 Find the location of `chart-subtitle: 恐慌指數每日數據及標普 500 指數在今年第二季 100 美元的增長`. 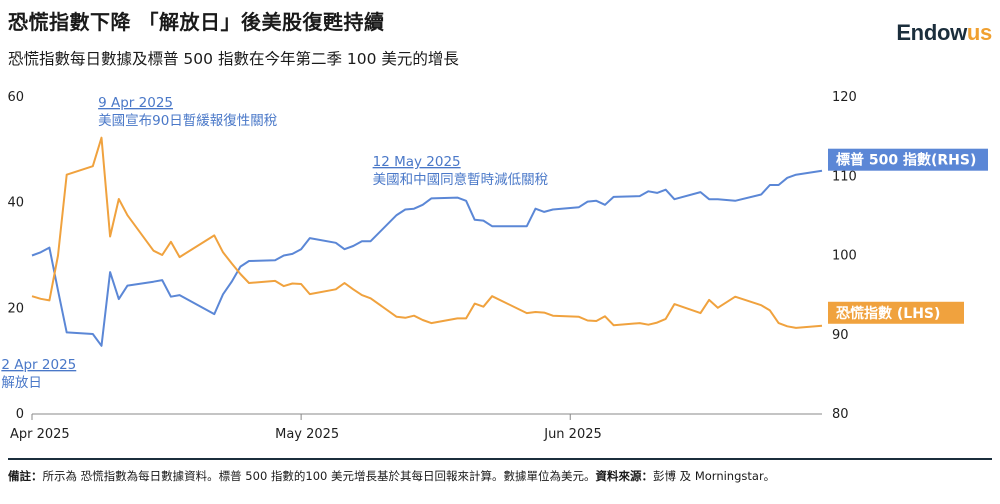

chart-subtitle: 恐慌指數每日數據及標普 500 指數在今年第二季 100 美元的增長 is located at coordinates (233, 59).